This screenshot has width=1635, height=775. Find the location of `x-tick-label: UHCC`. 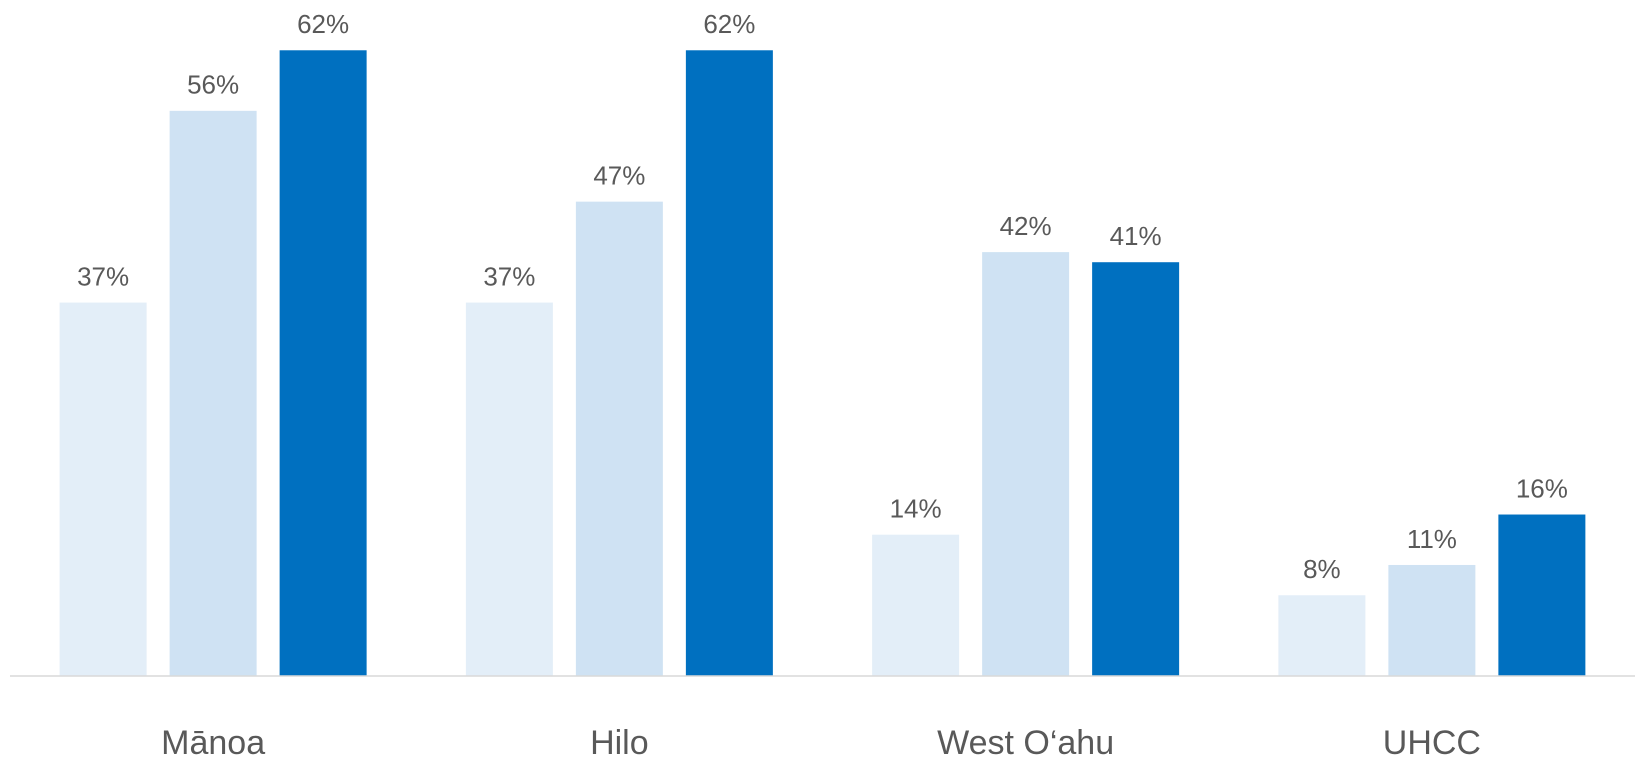

x-tick-label: UHCC is located at coordinates (1432, 743).